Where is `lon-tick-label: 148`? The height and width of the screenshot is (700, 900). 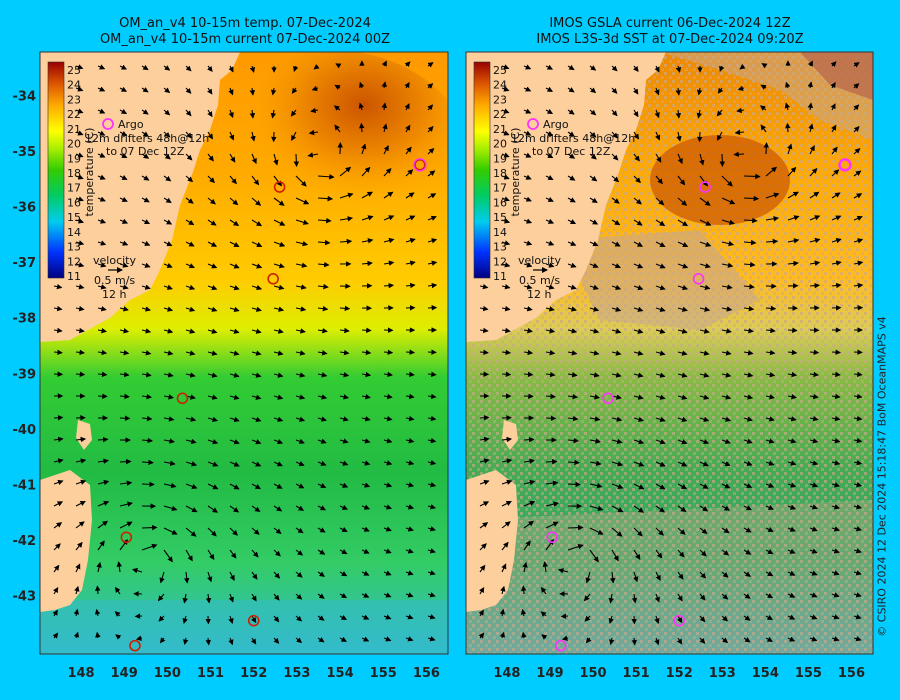
lon-tick-label: 148 is located at coordinates (80, 673).